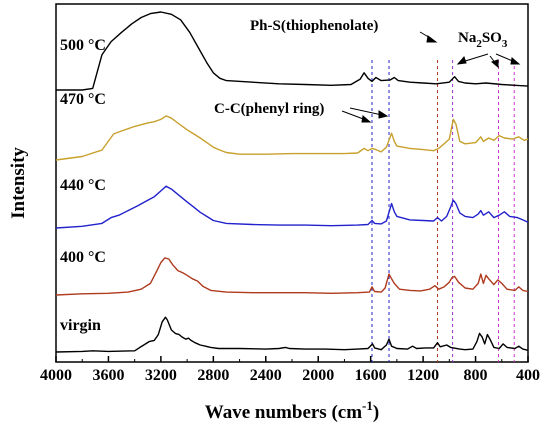 The width and height of the screenshot is (550, 431). What do you see at coordinates (476, 375) in the screenshot?
I see `x-tick-label-800: 800` at bounding box center [476, 375].